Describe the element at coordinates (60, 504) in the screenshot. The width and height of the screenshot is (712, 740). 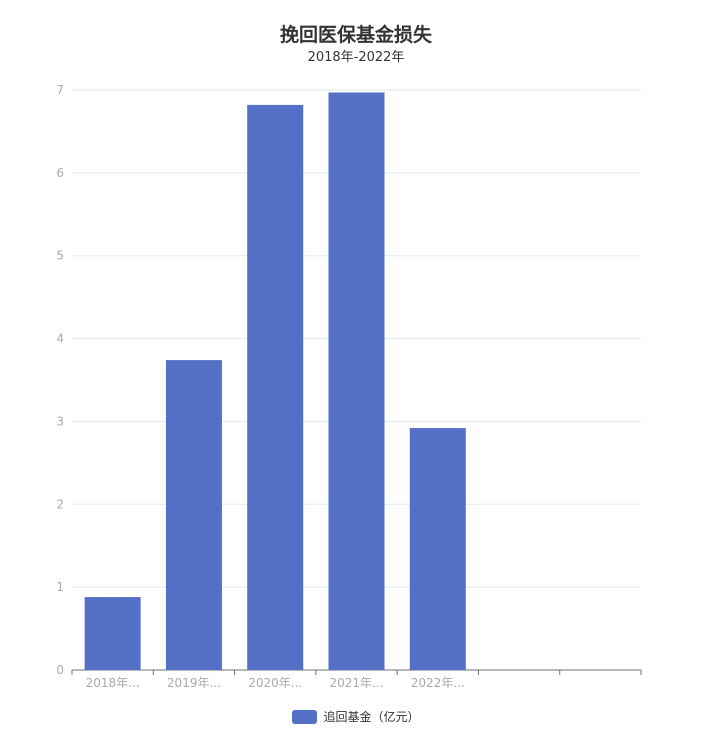
I see `y-tick-label: 2` at that location.